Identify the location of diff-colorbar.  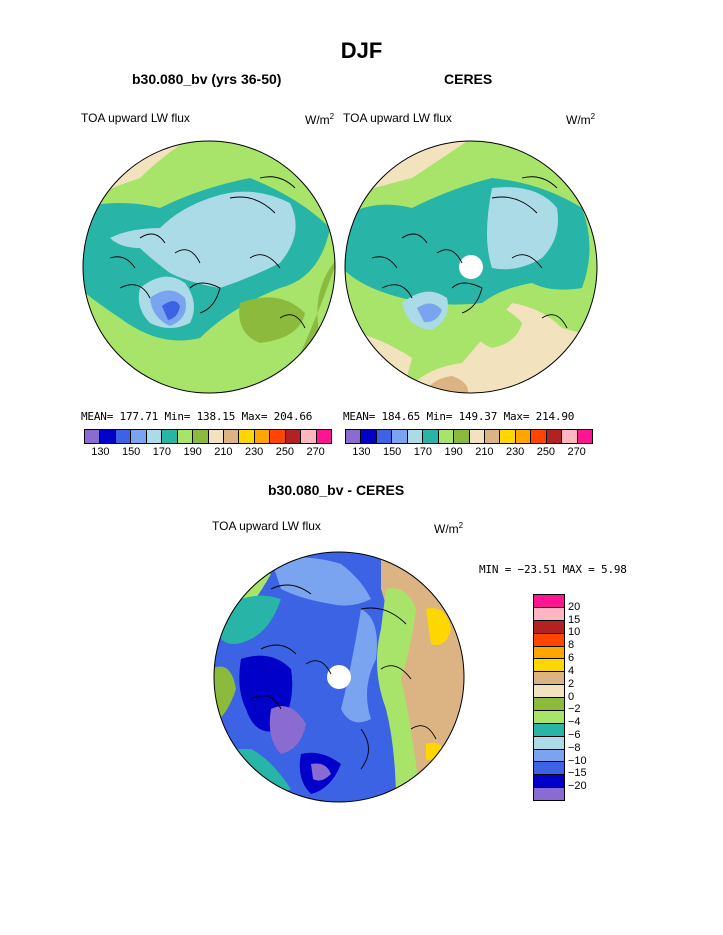
(549, 697).